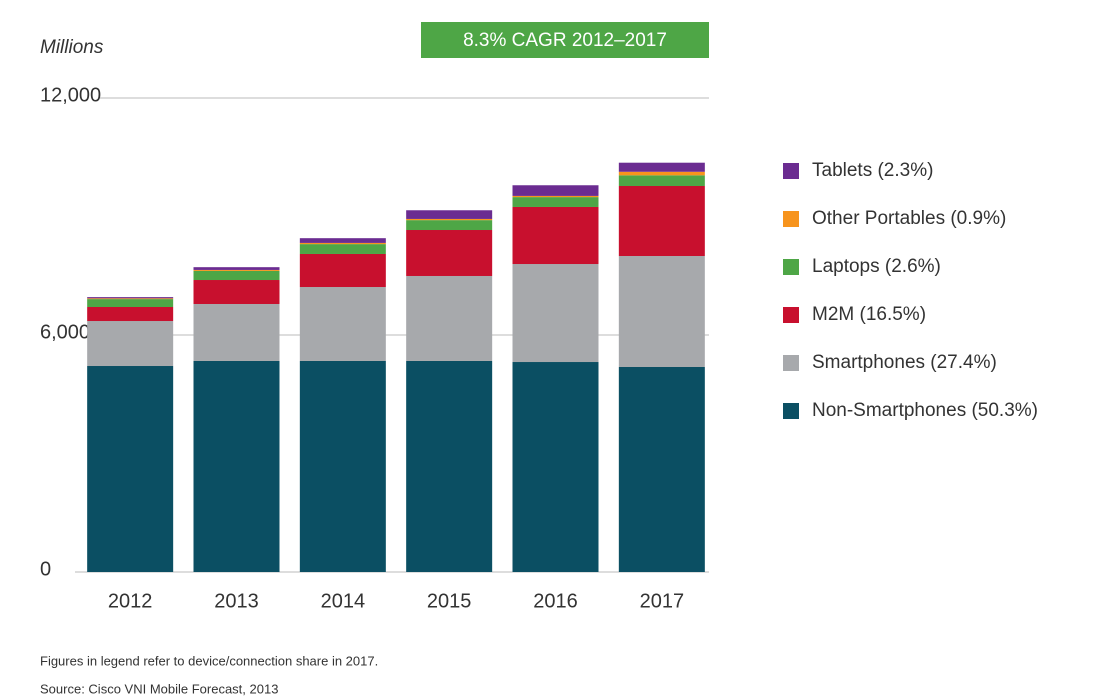 The height and width of the screenshot is (699, 1116). I want to click on y-axis-label: Millions, so click(72, 47).